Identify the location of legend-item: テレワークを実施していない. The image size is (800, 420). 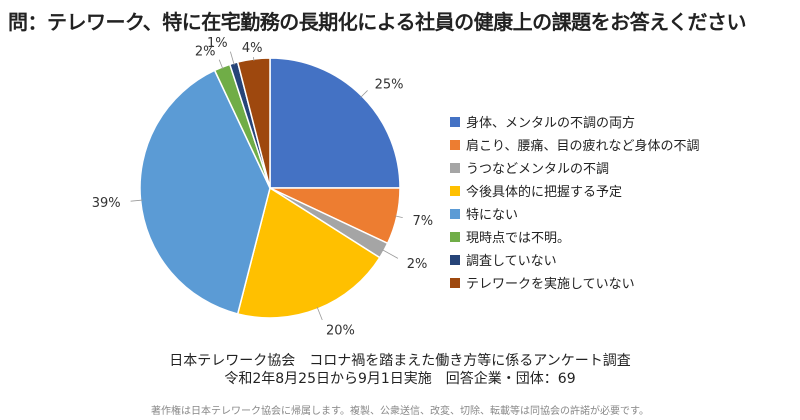
(574, 282).